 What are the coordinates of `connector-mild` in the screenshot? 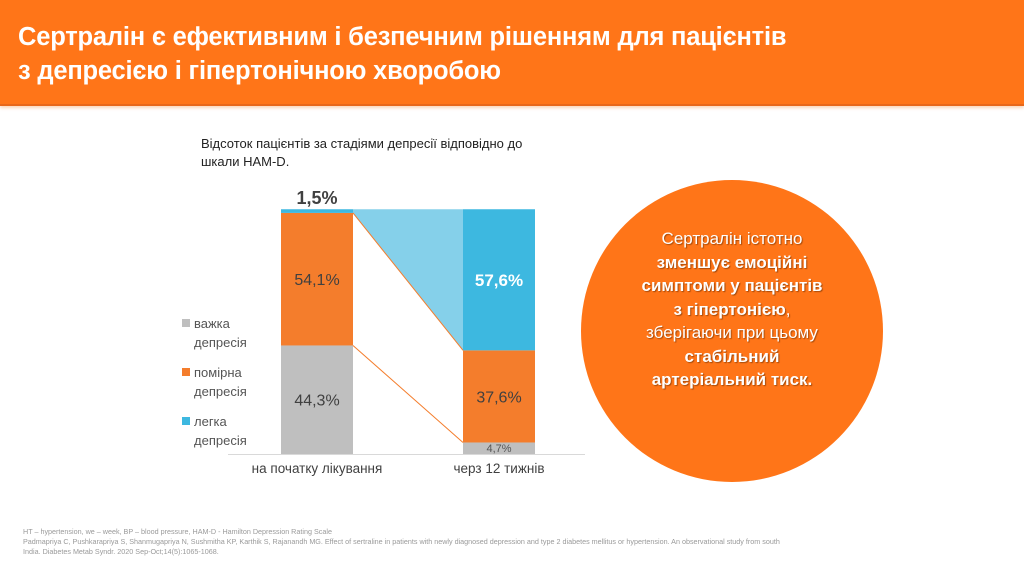 It's located at (408, 280).